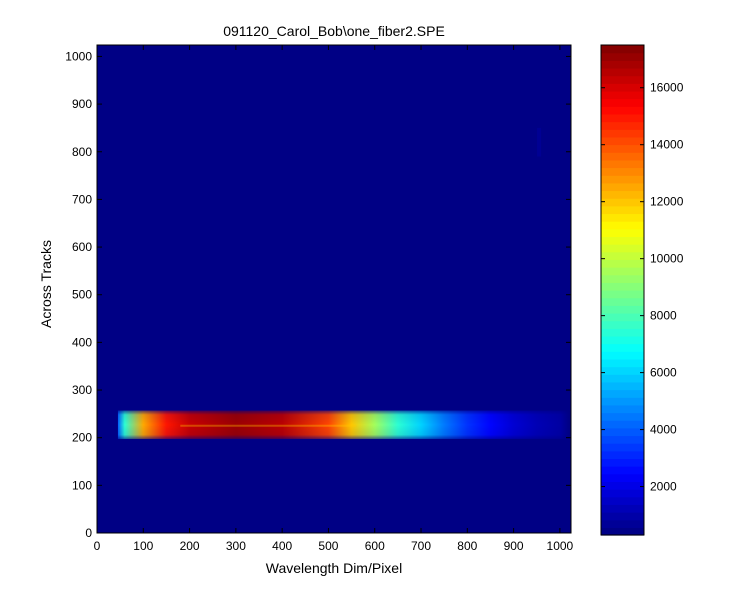 The image size is (750, 600). What do you see at coordinates (343, 425) in the screenshot?
I see `signal-band` at bounding box center [343, 425].